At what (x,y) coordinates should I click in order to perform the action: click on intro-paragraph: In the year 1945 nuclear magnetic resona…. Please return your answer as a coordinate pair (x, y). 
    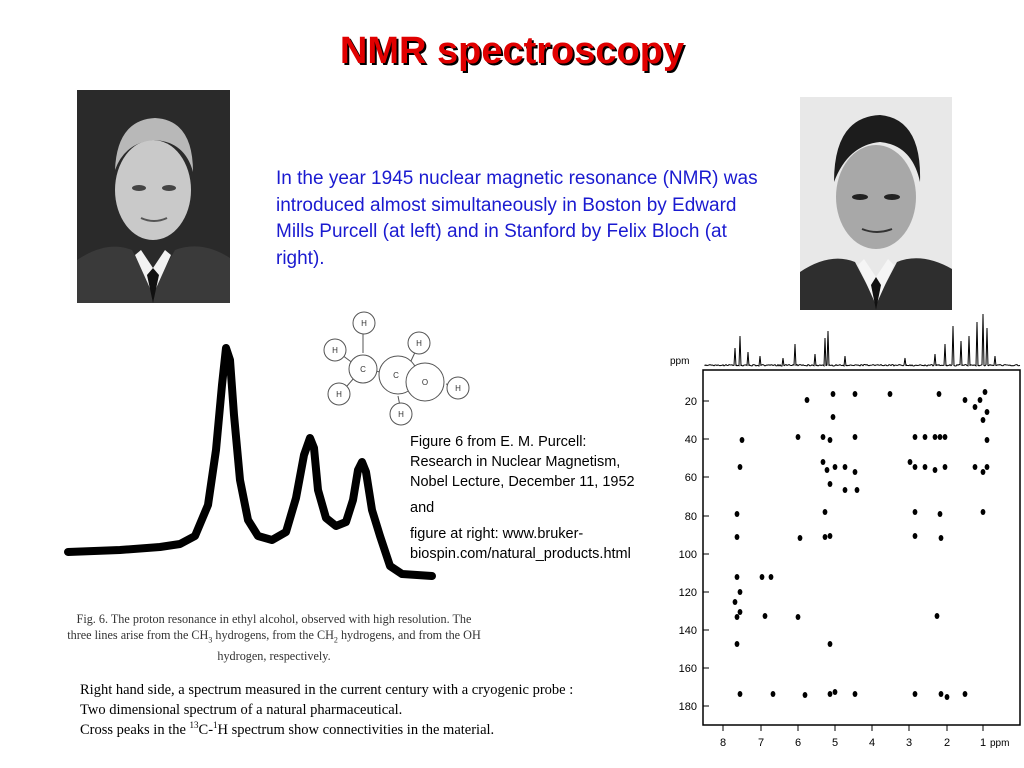
    Looking at the image, I should click on (526, 219).